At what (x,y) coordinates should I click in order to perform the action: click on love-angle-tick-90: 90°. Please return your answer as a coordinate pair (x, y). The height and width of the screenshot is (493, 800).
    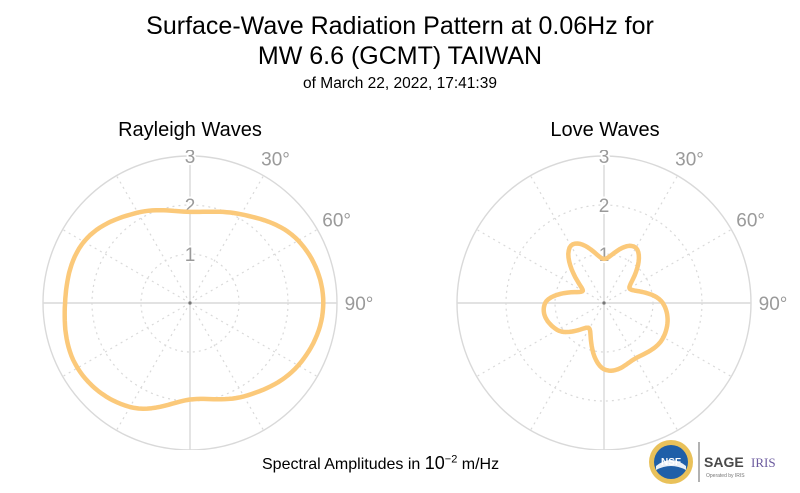
    Looking at the image, I should click on (773, 304).